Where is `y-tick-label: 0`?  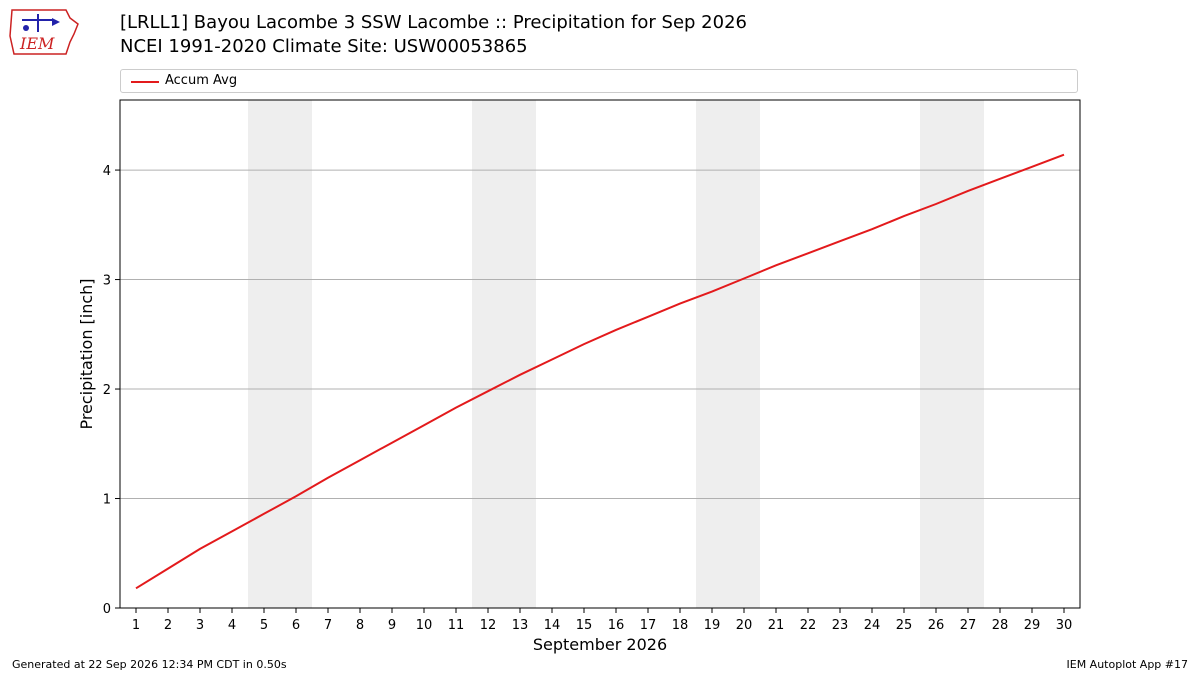 y-tick-label: 0 is located at coordinates (107, 609).